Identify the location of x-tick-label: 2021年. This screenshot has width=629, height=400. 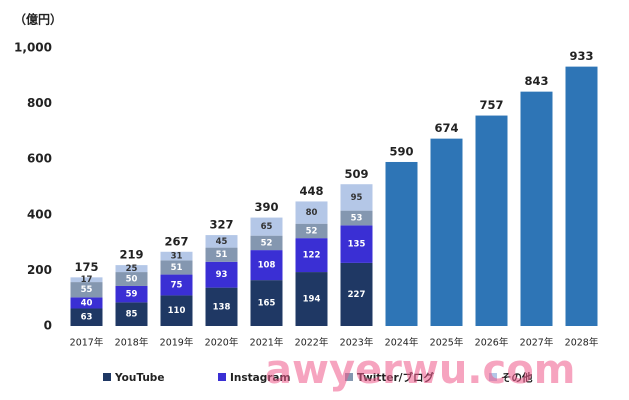
(267, 343).